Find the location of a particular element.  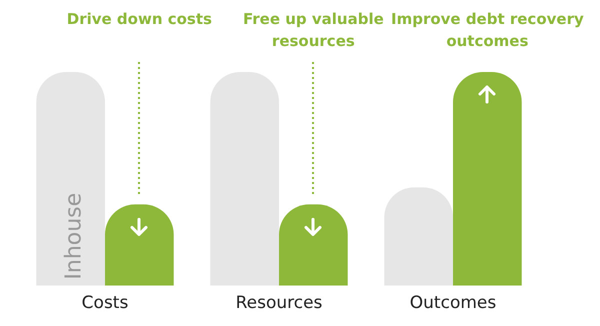

x-tick-label: Outcomes is located at coordinates (453, 303).